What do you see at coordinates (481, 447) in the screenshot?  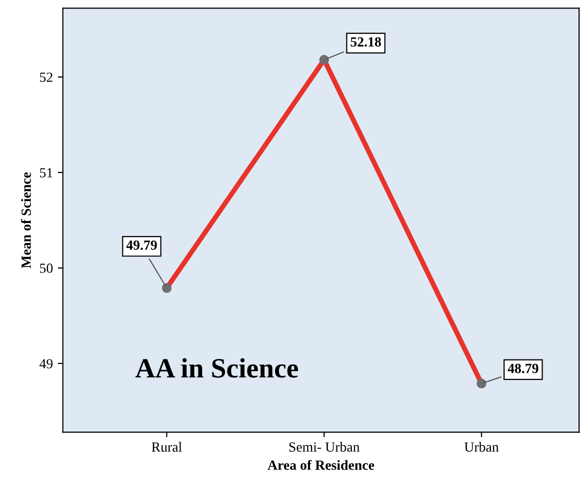 I see `x-tick-label: Urban` at bounding box center [481, 447].